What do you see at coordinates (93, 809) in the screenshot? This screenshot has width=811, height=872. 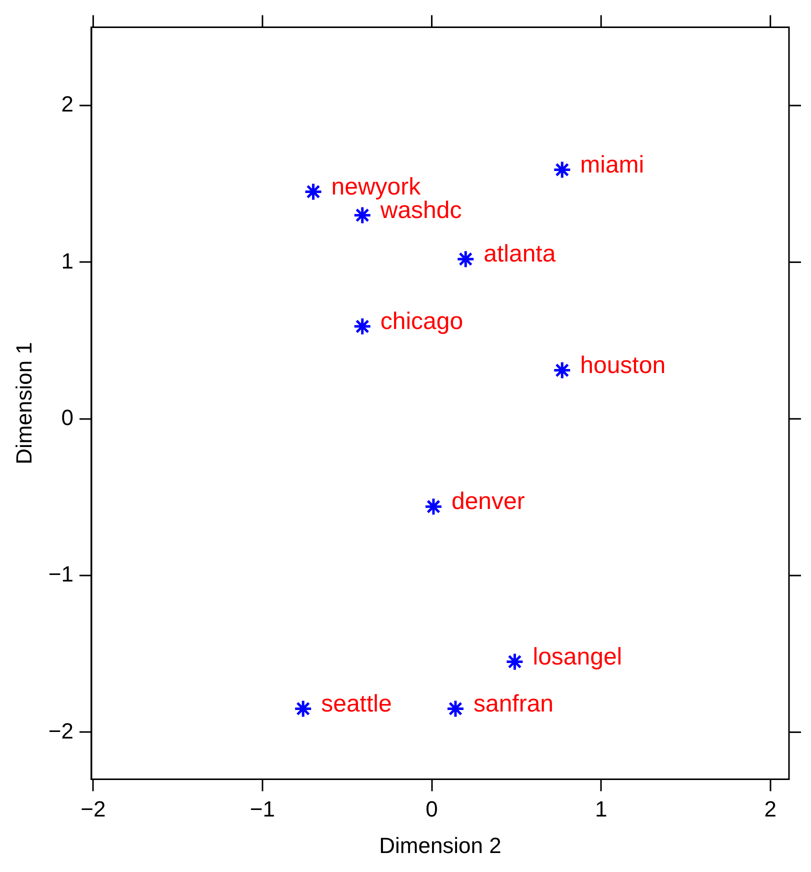 I see `x-tick-label: −2` at bounding box center [93, 809].